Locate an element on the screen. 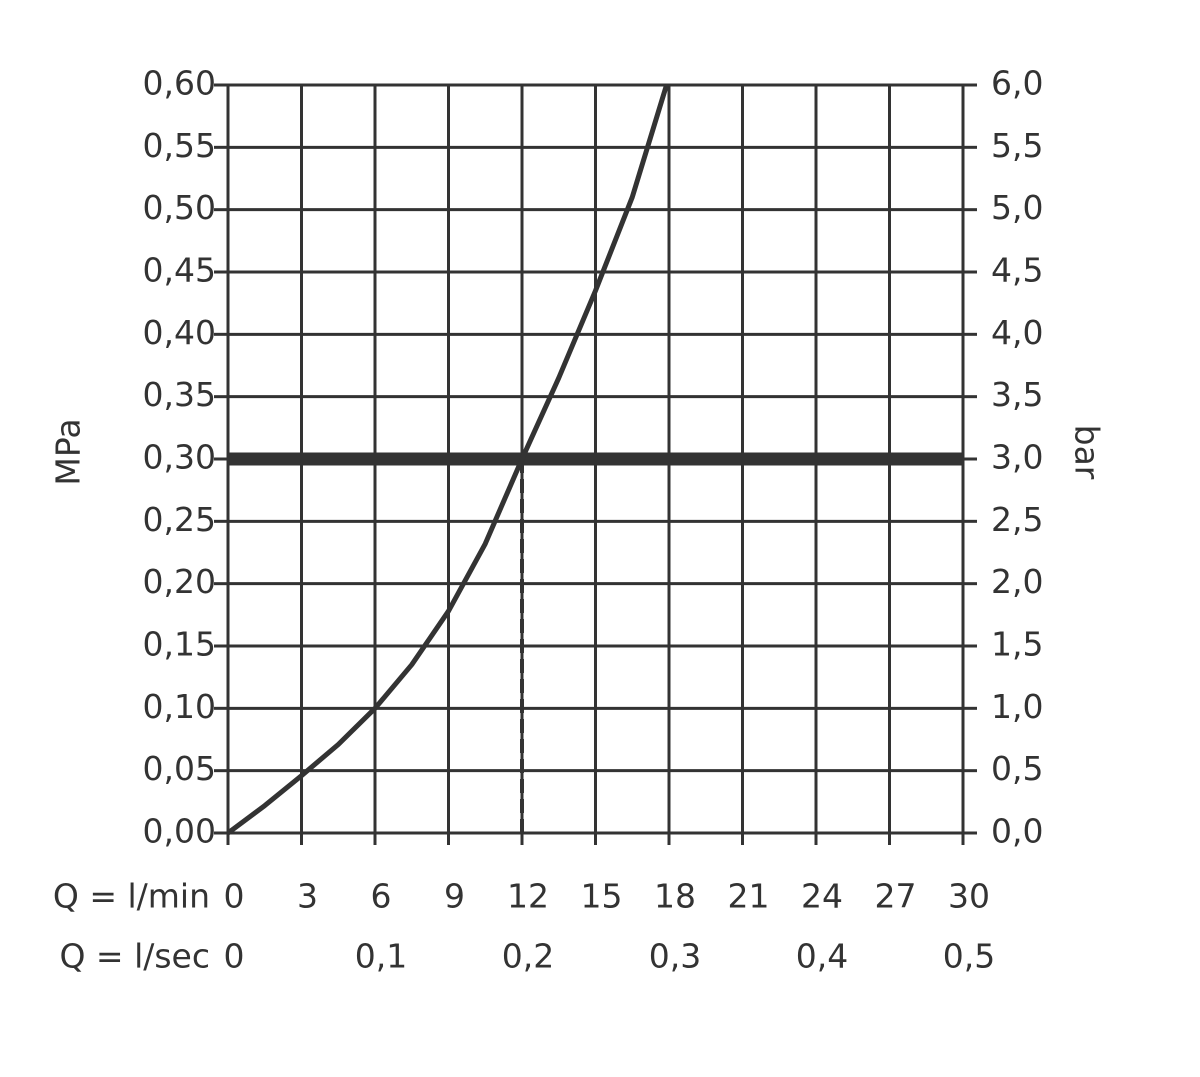 The width and height of the screenshot is (1200, 1077). y2-tick-label: 2,0 is located at coordinates (1017, 581).